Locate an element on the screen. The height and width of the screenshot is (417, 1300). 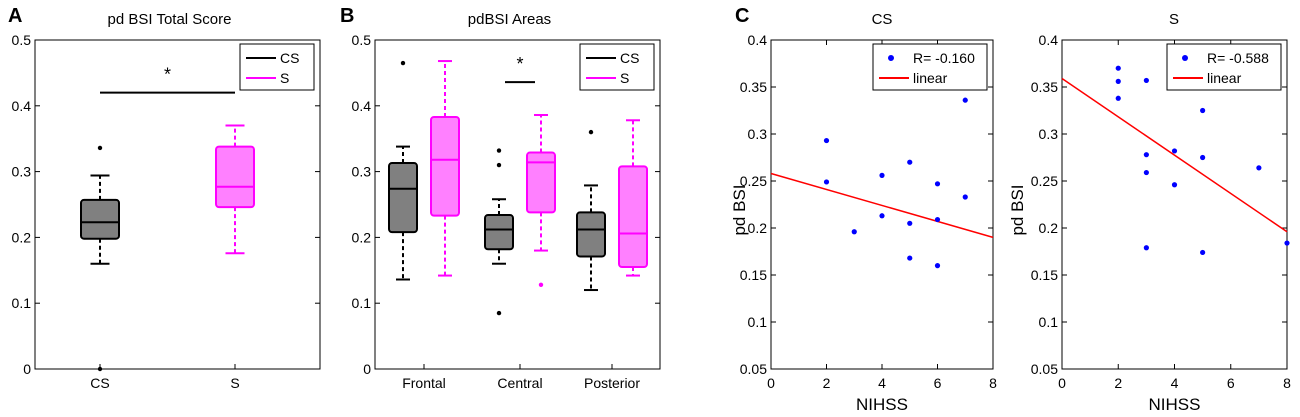
x-category-label: Central is located at coordinates (519, 383).